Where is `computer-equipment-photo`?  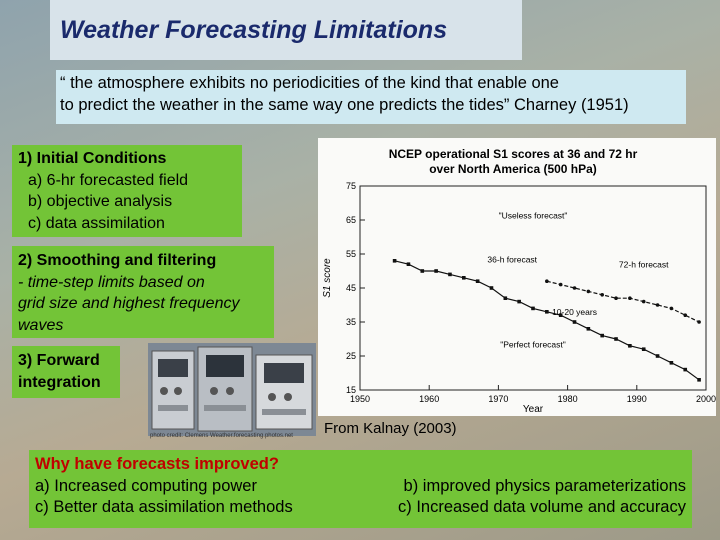 computer-equipment-photo is located at coordinates (232, 389).